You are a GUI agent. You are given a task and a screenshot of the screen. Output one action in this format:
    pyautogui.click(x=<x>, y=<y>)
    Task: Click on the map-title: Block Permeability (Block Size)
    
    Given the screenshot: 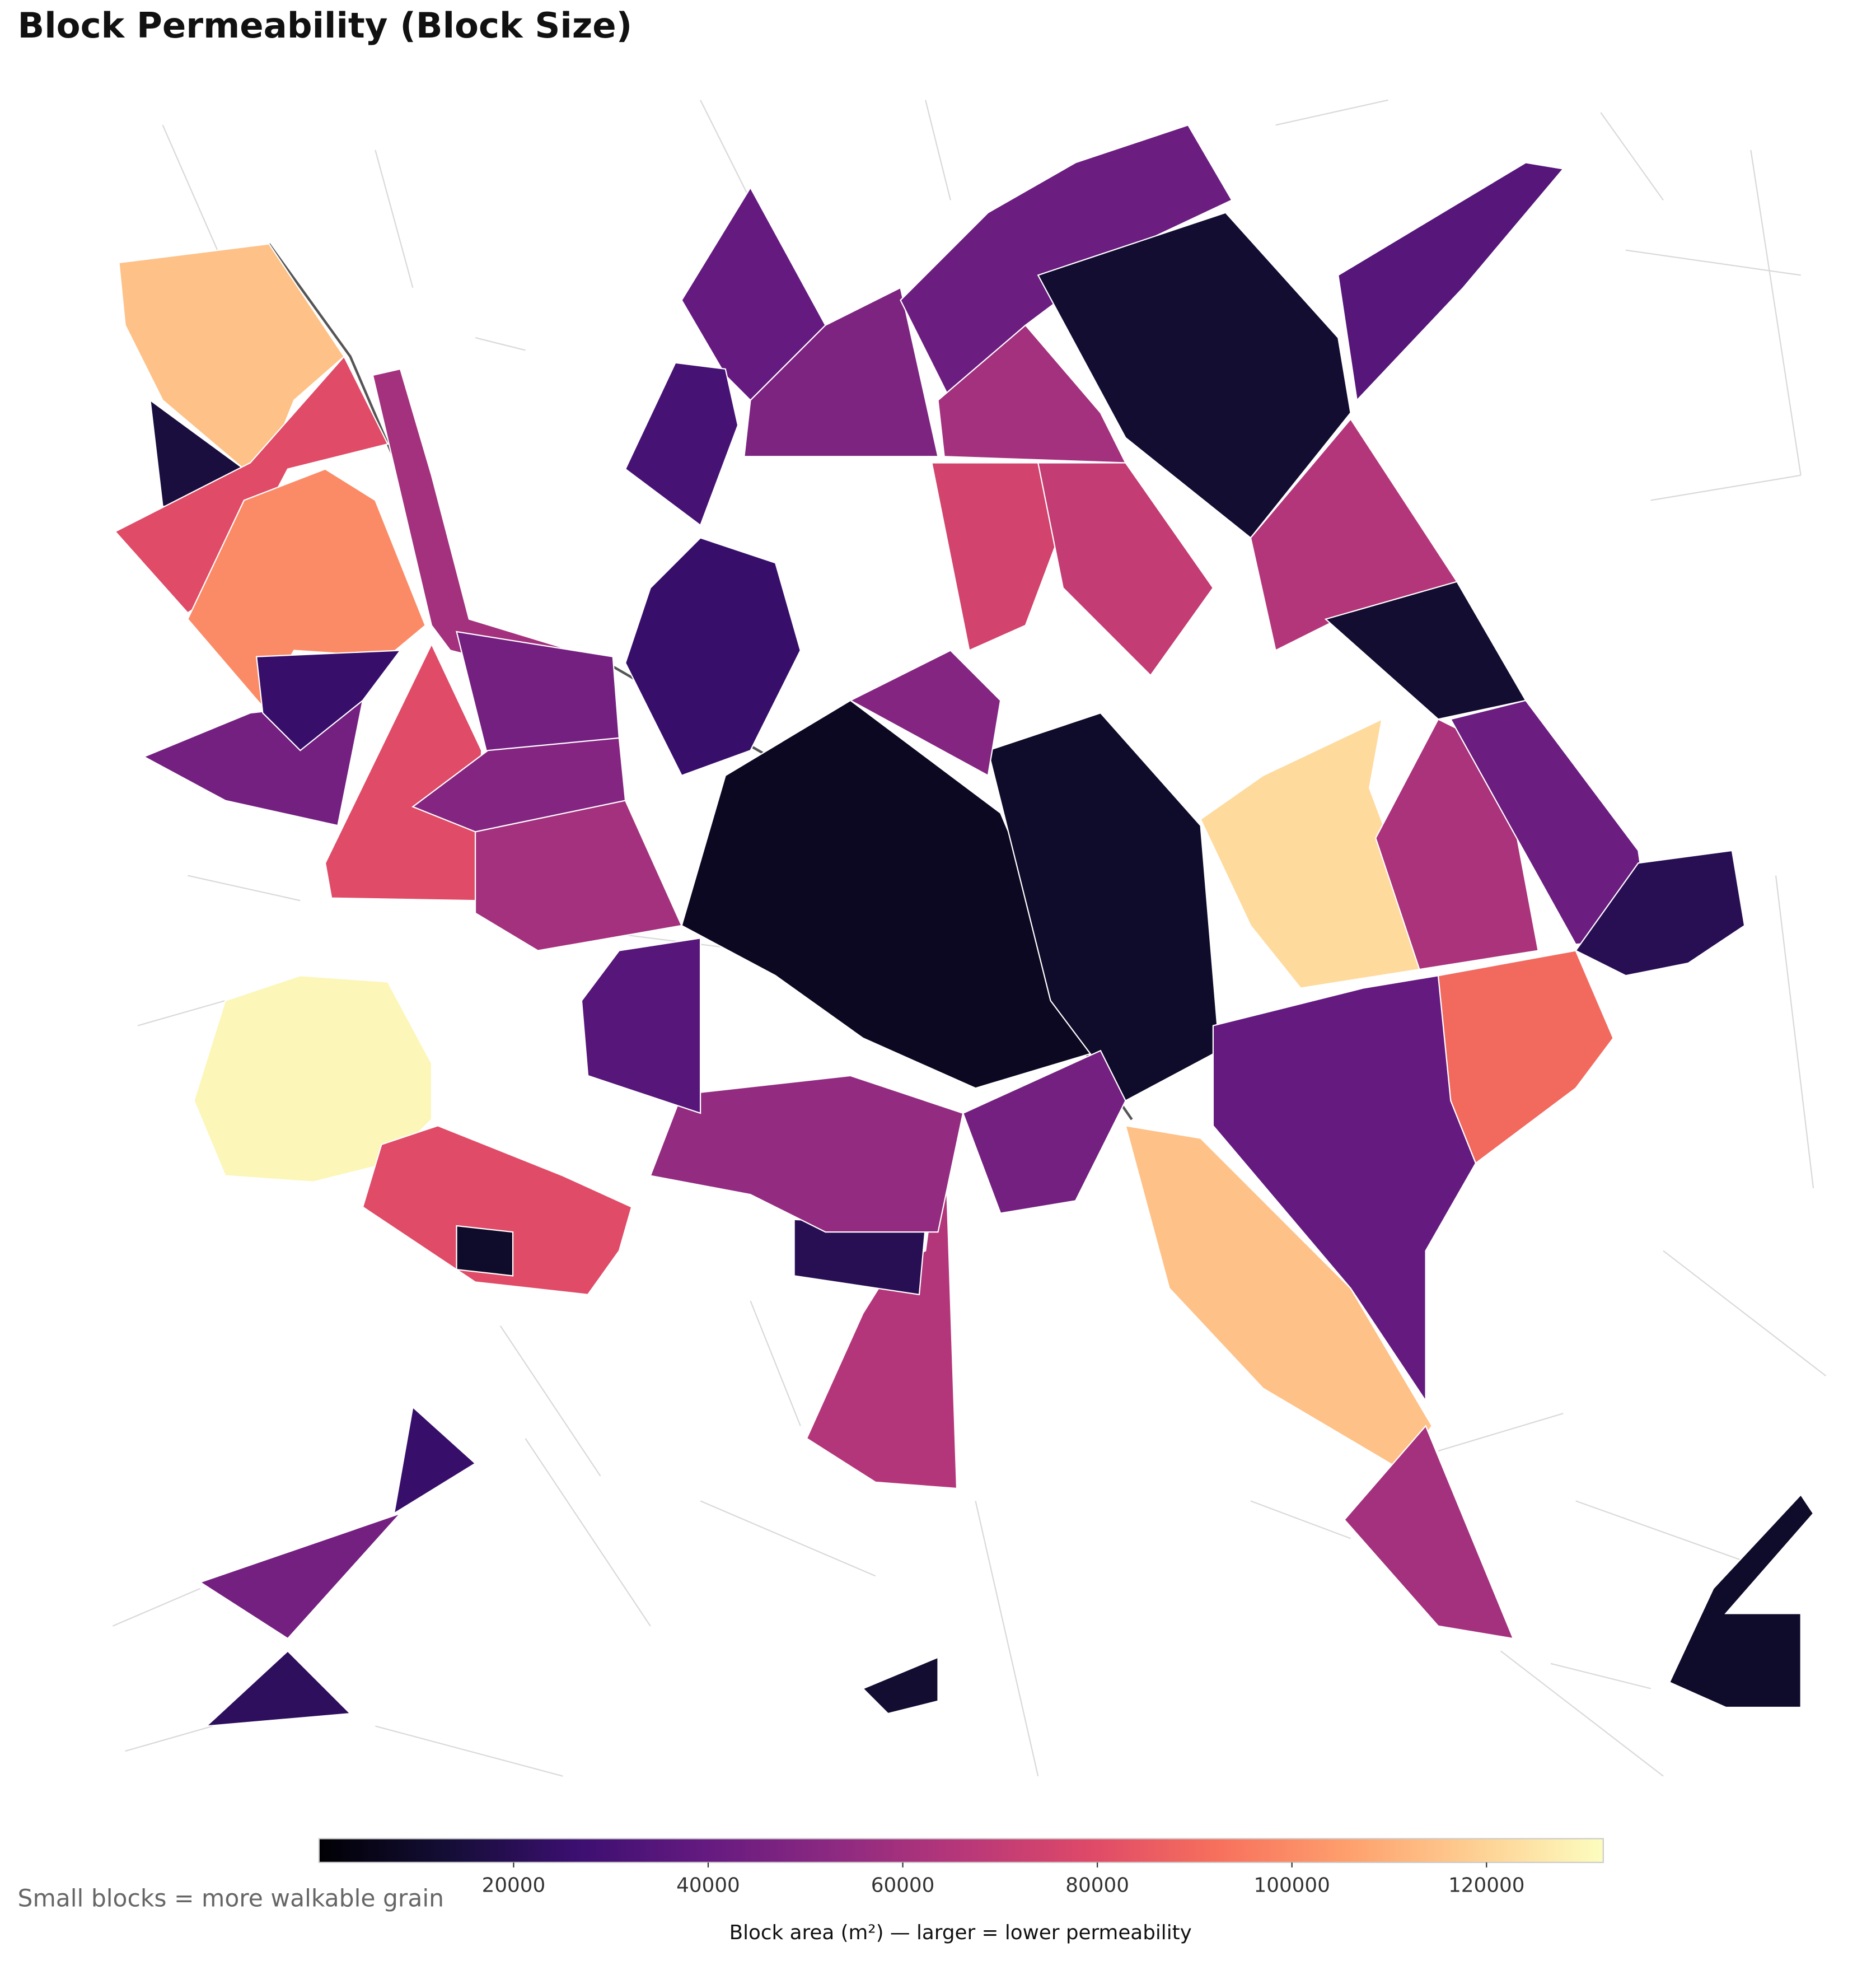 What is the action you would take?
    pyautogui.click(x=325, y=25)
    